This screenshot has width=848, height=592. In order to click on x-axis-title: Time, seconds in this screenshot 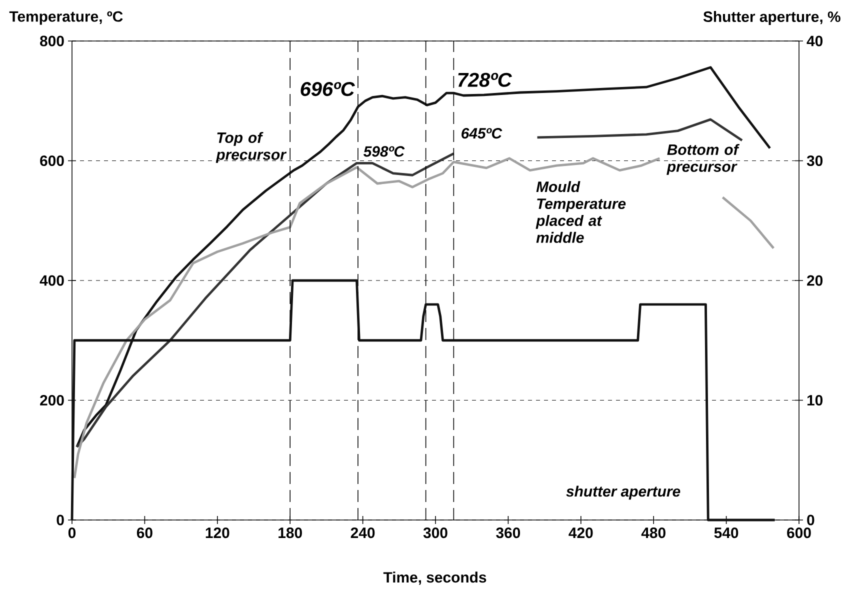, I will do `click(434, 578)`.